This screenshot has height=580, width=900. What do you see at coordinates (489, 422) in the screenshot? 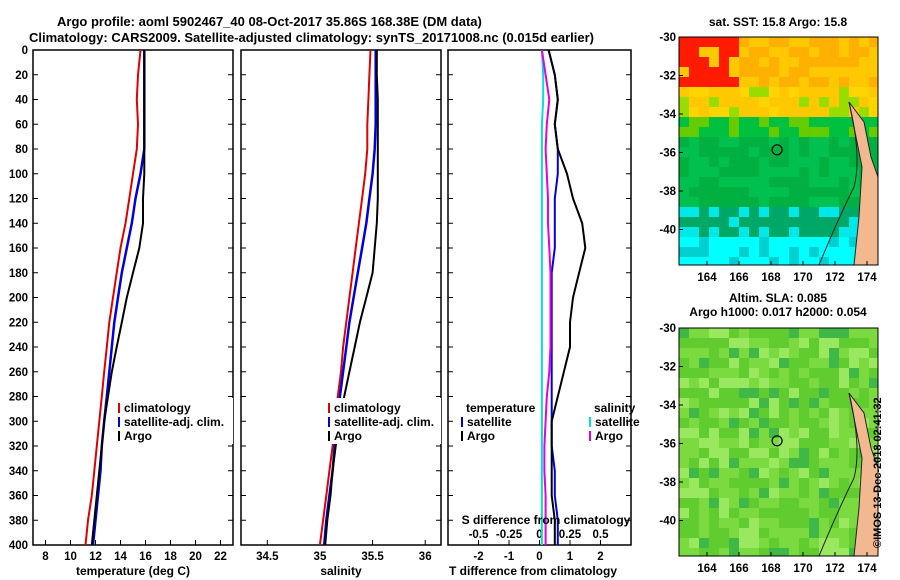
I see `legend-d-t-satellite-label: satellite` at bounding box center [489, 422].